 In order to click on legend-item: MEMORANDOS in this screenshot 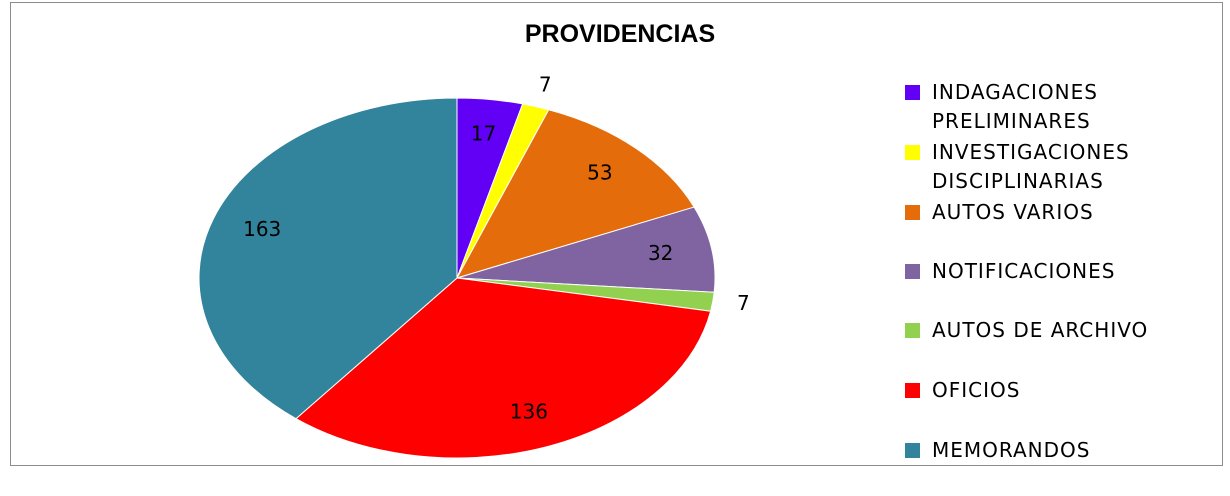, I will do `click(1055, 450)`.